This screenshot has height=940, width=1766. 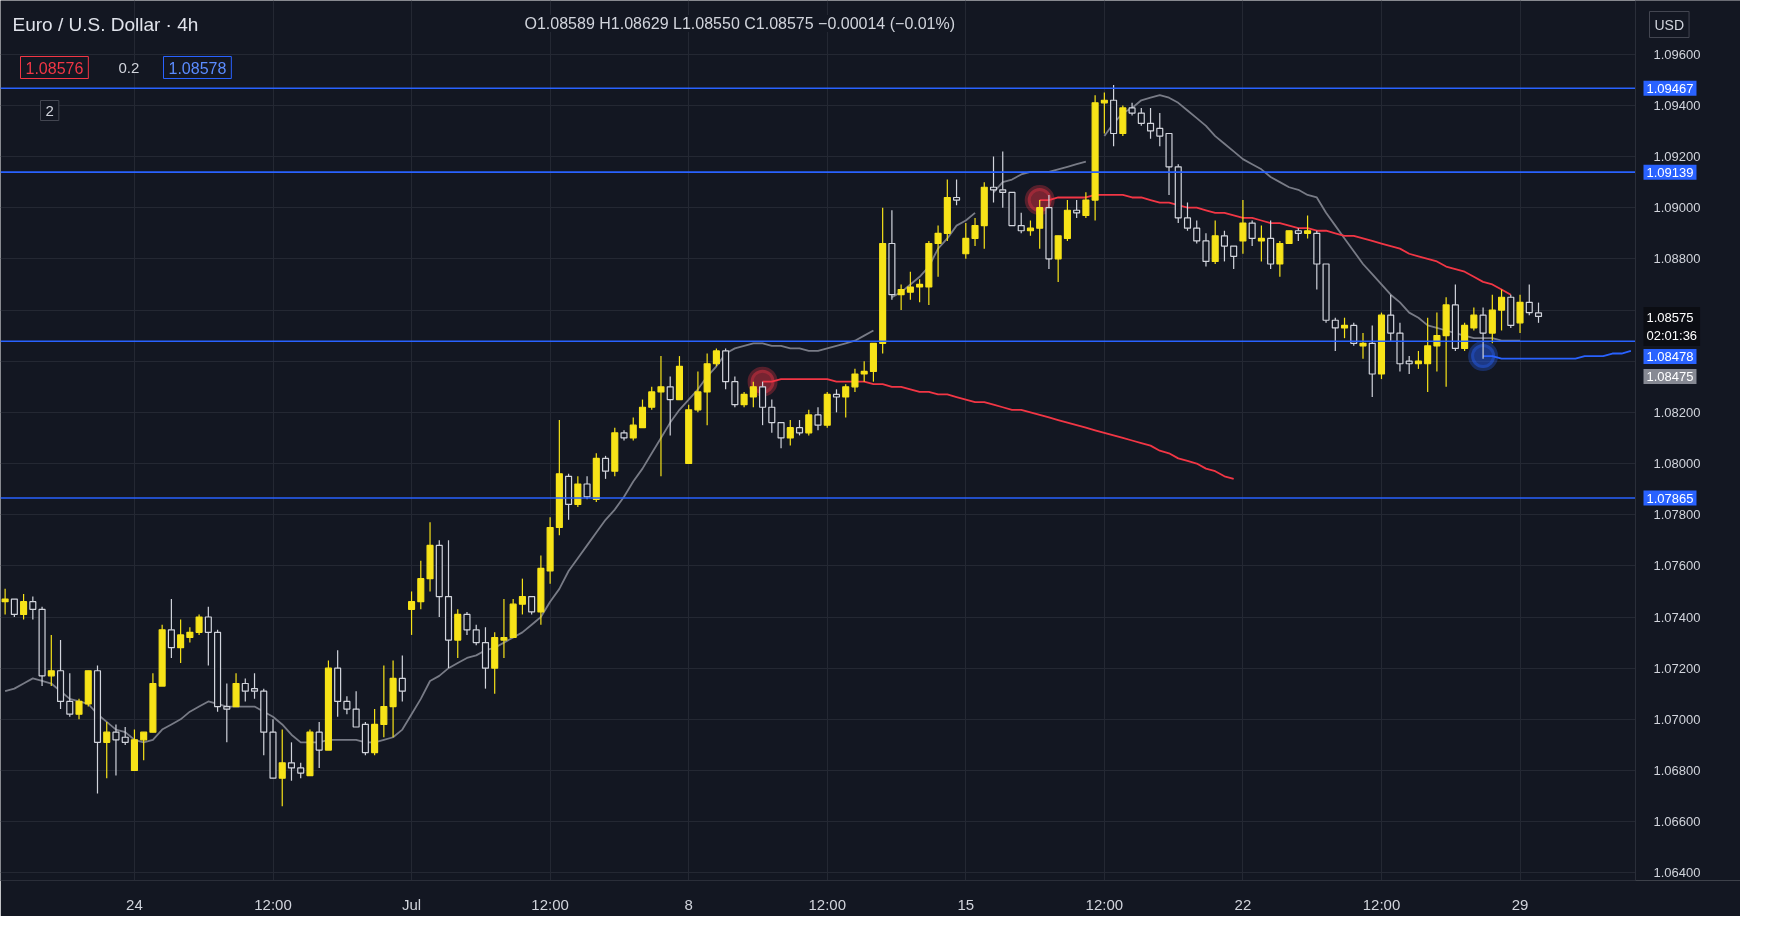 What do you see at coordinates (411, 904) in the screenshot?
I see `x-tick-label: Jul` at bounding box center [411, 904].